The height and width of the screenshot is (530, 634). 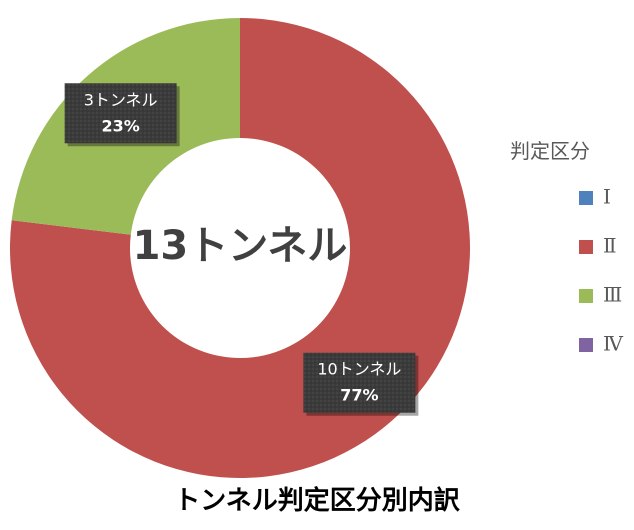 What do you see at coordinates (610, 246) in the screenshot?
I see `legend-label: Ⅱ` at bounding box center [610, 246].